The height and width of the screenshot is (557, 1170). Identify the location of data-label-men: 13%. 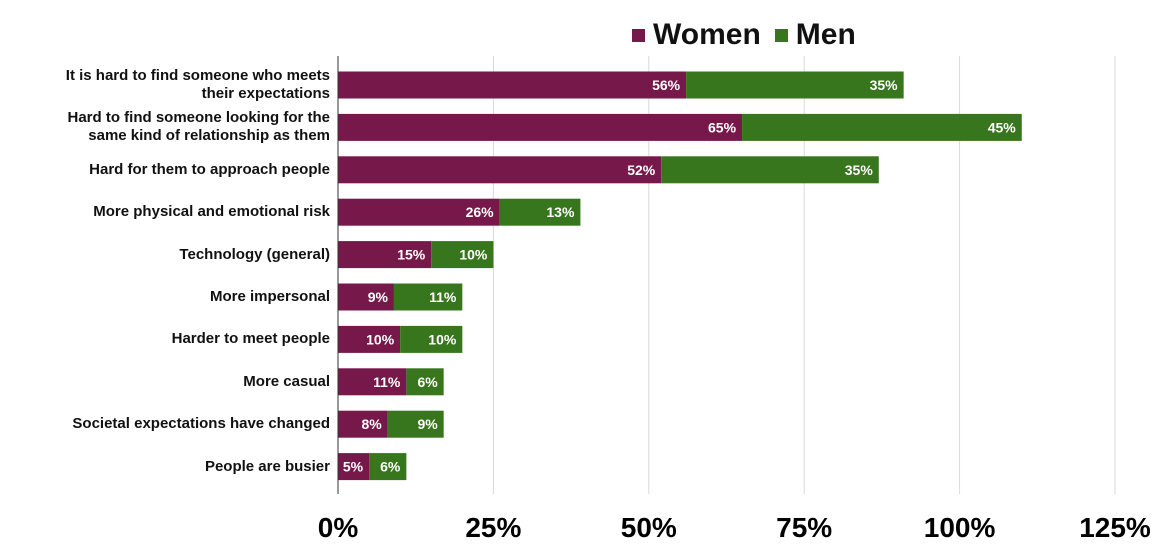
(560, 212).